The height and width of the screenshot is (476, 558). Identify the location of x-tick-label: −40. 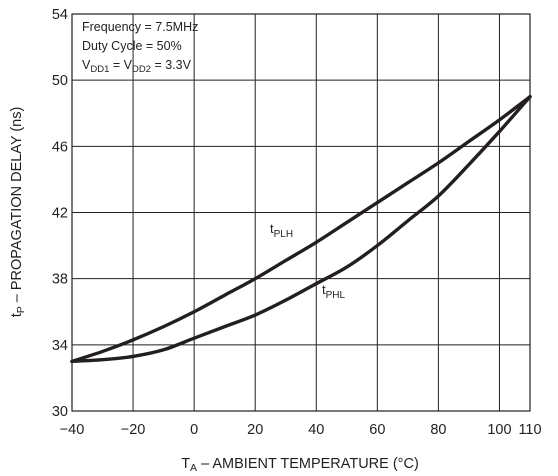
(72, 430).